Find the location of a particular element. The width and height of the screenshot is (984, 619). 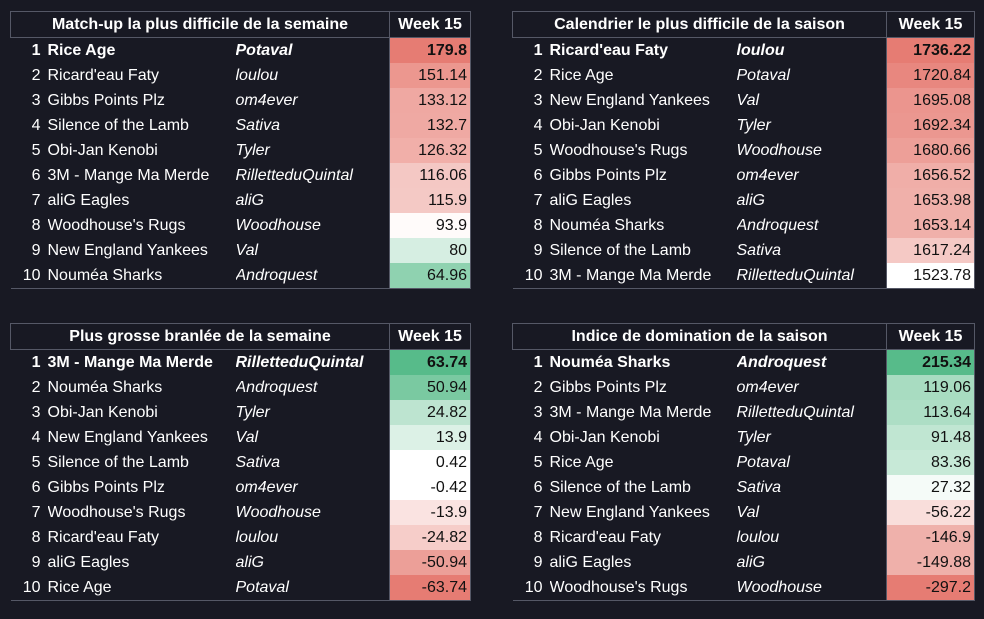

score-value: -146.9 is located at coordinates (931, 537).